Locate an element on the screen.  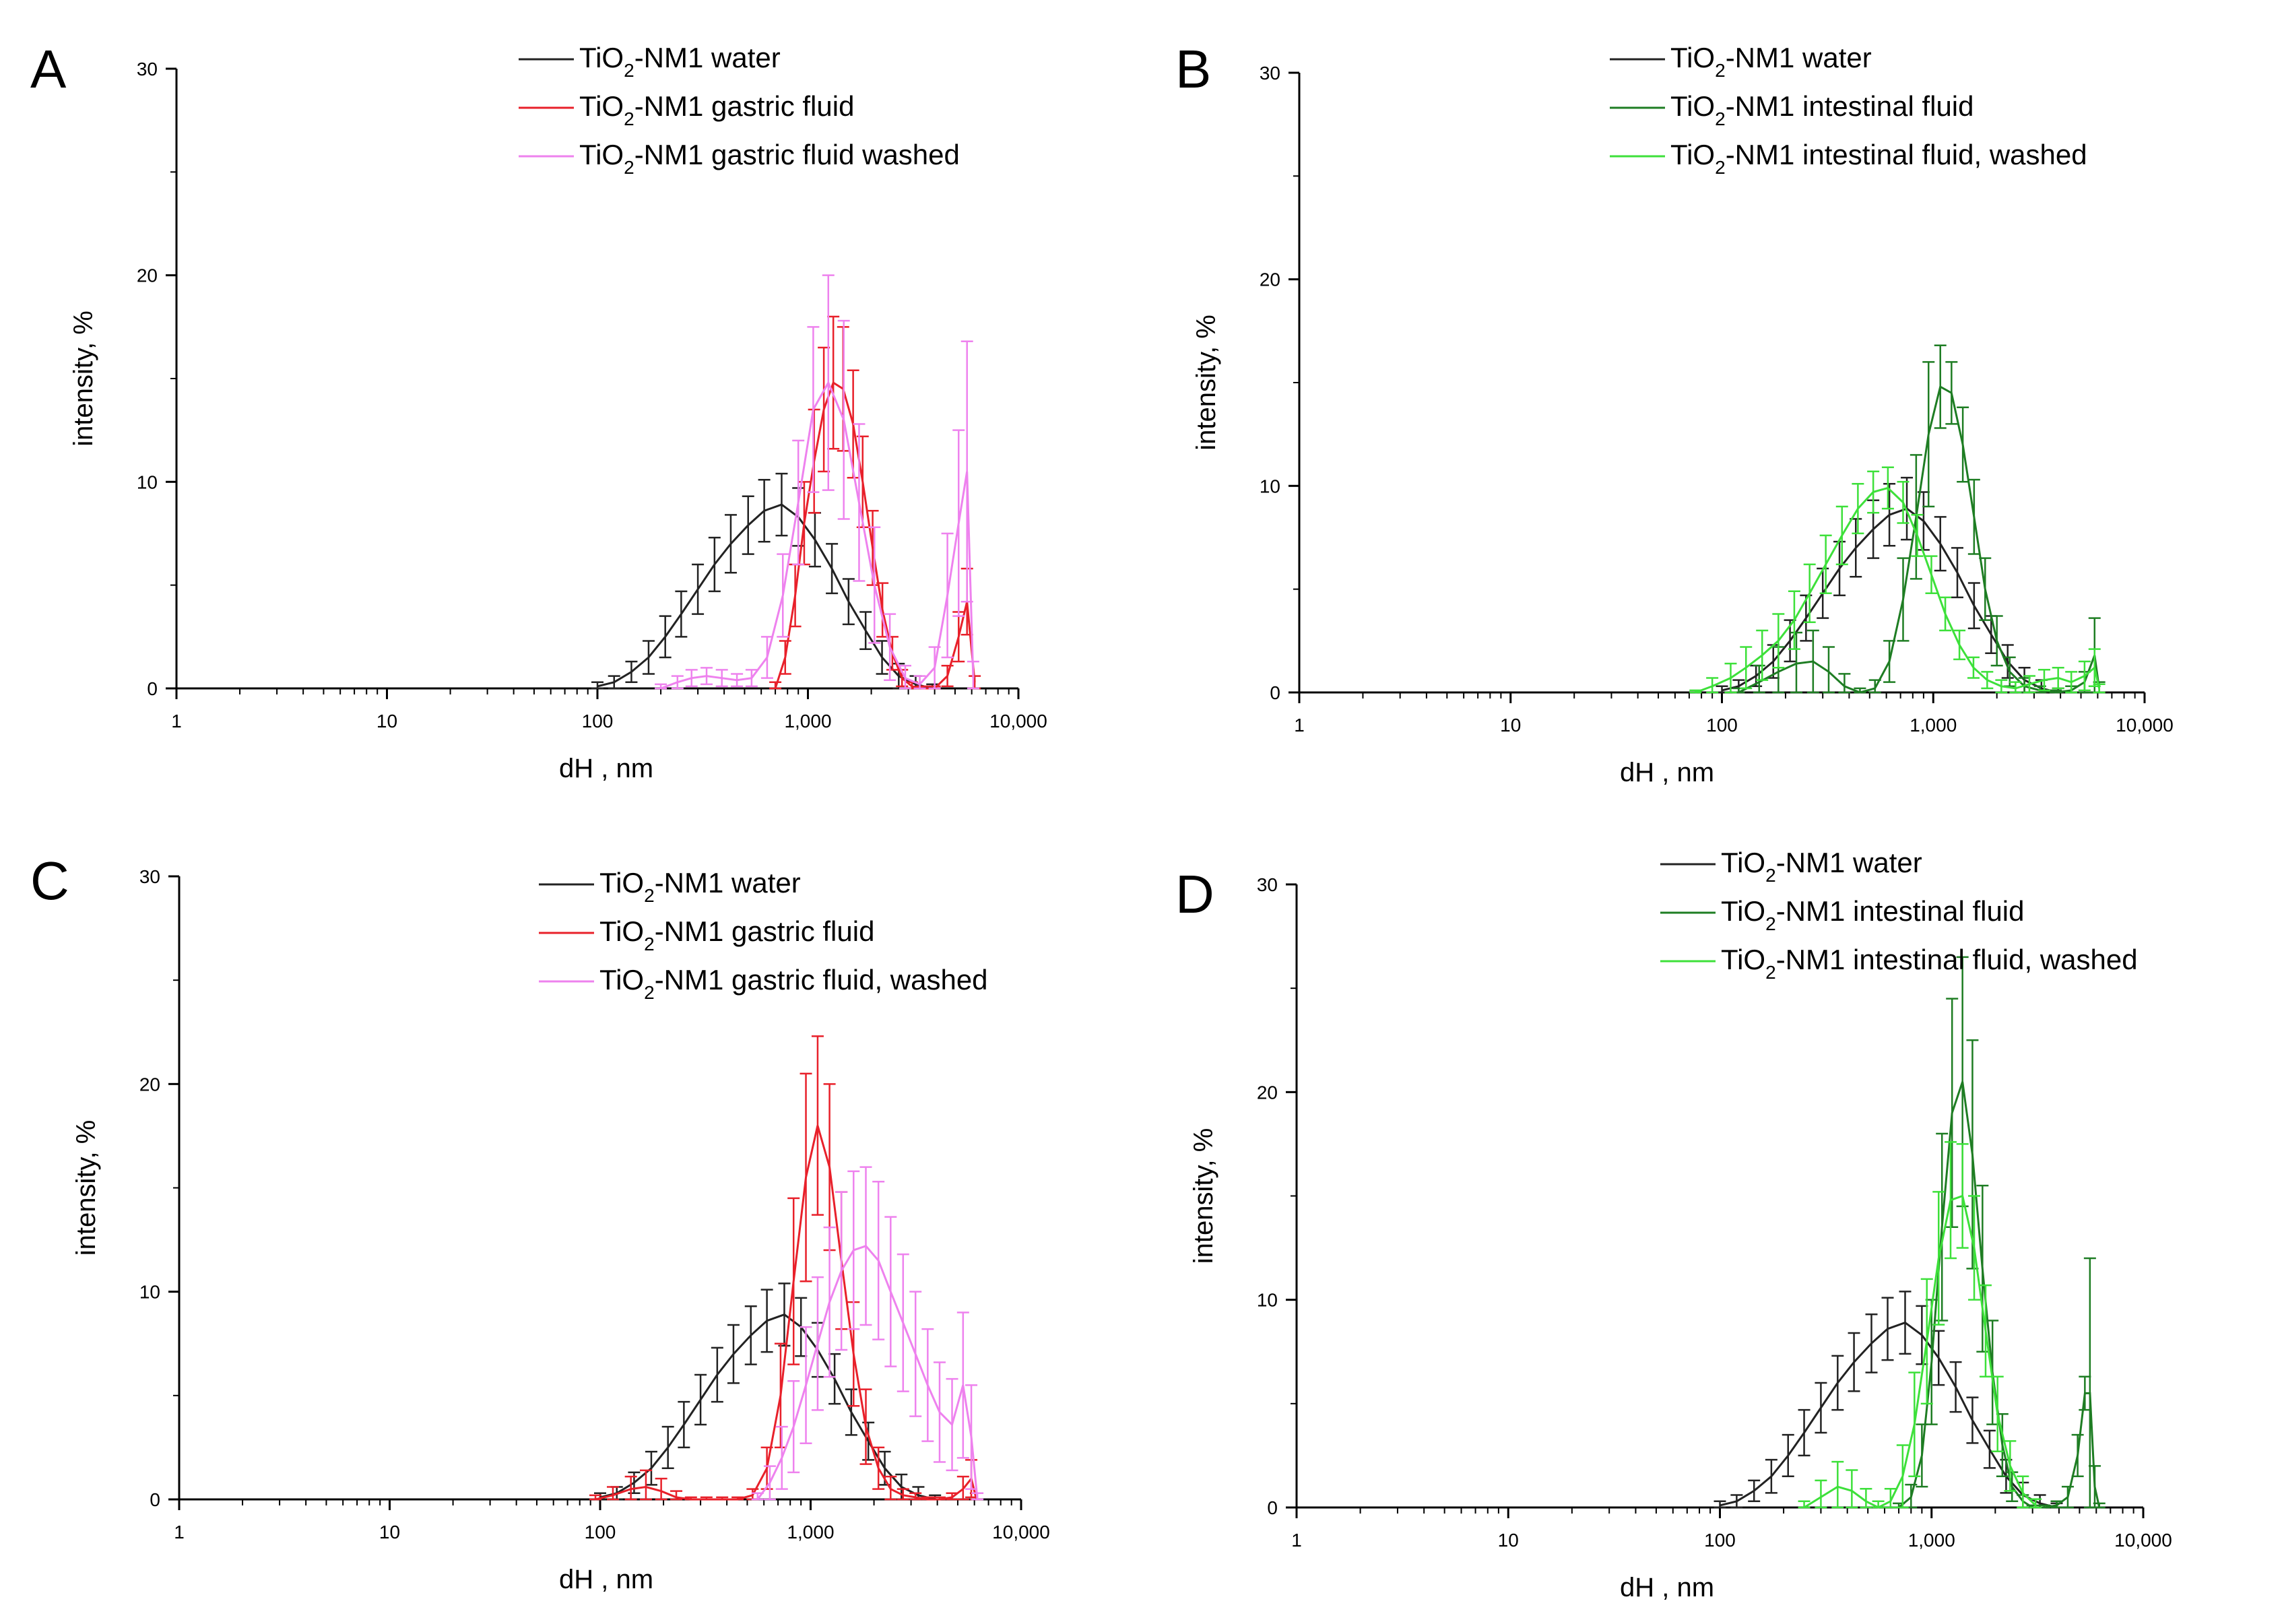
y-axis-label: intensity, % is located at coordinates (84, 379).